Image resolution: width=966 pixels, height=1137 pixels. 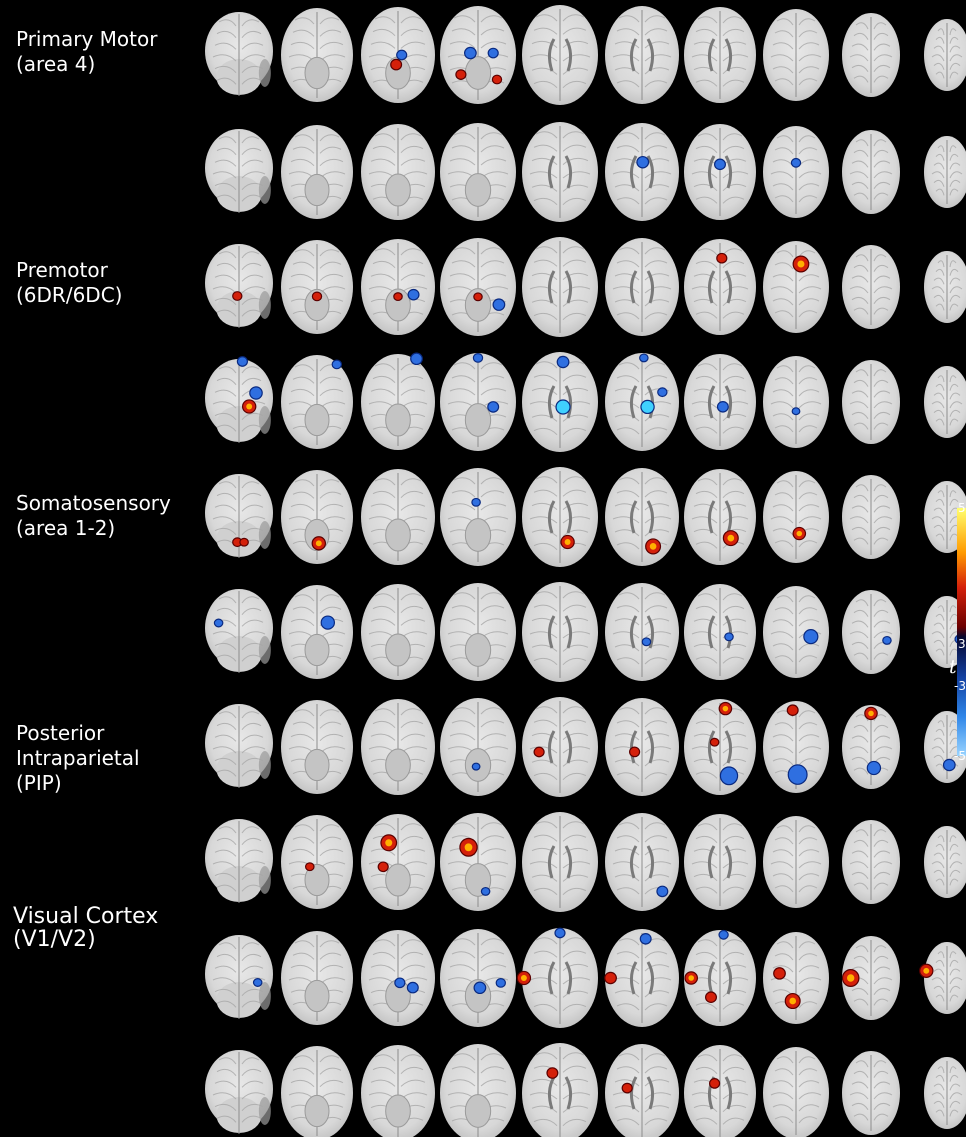 I want to click on region-label-primary-motor: Primary Motor (area 4), so click(x=87, y=51).